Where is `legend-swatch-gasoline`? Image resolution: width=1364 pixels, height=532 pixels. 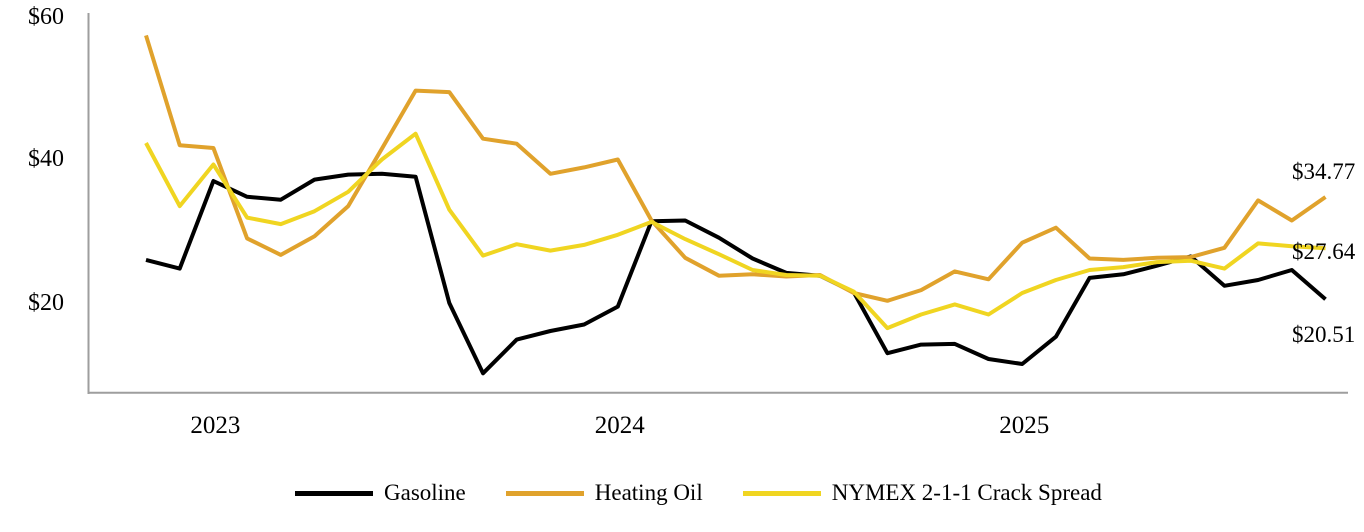
legend-swatch-gasoline is located at coordinates (334, 493).